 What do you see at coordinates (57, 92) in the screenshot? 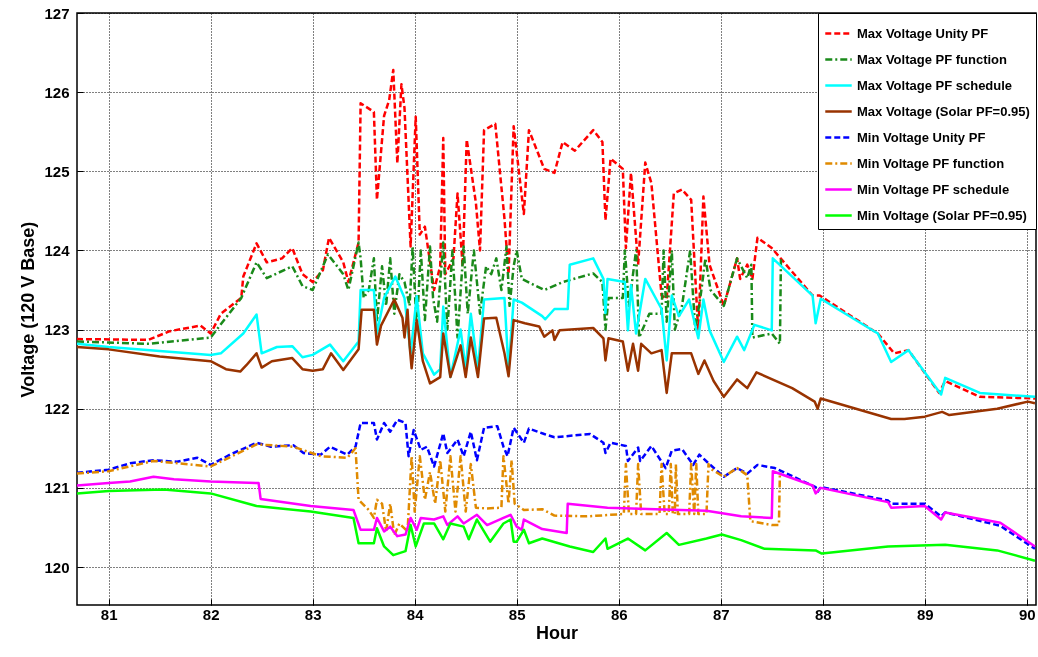
I see `y-tick-label: 126` at bounding box center [57, 92].